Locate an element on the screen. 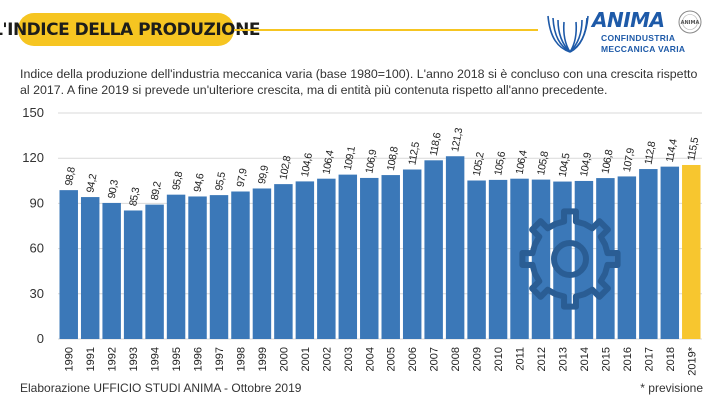  x-tick-label: 2006 is located at coordinates (413, 359).